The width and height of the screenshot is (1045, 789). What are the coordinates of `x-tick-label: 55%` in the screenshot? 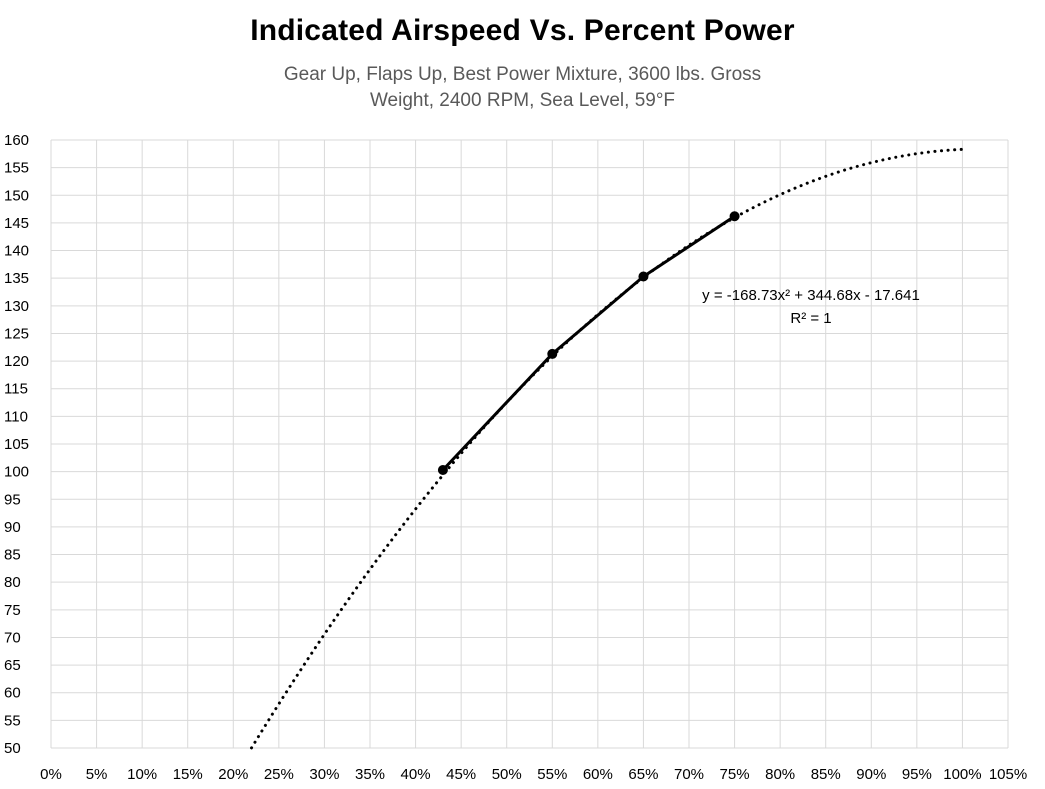 It's located at (552, 774).